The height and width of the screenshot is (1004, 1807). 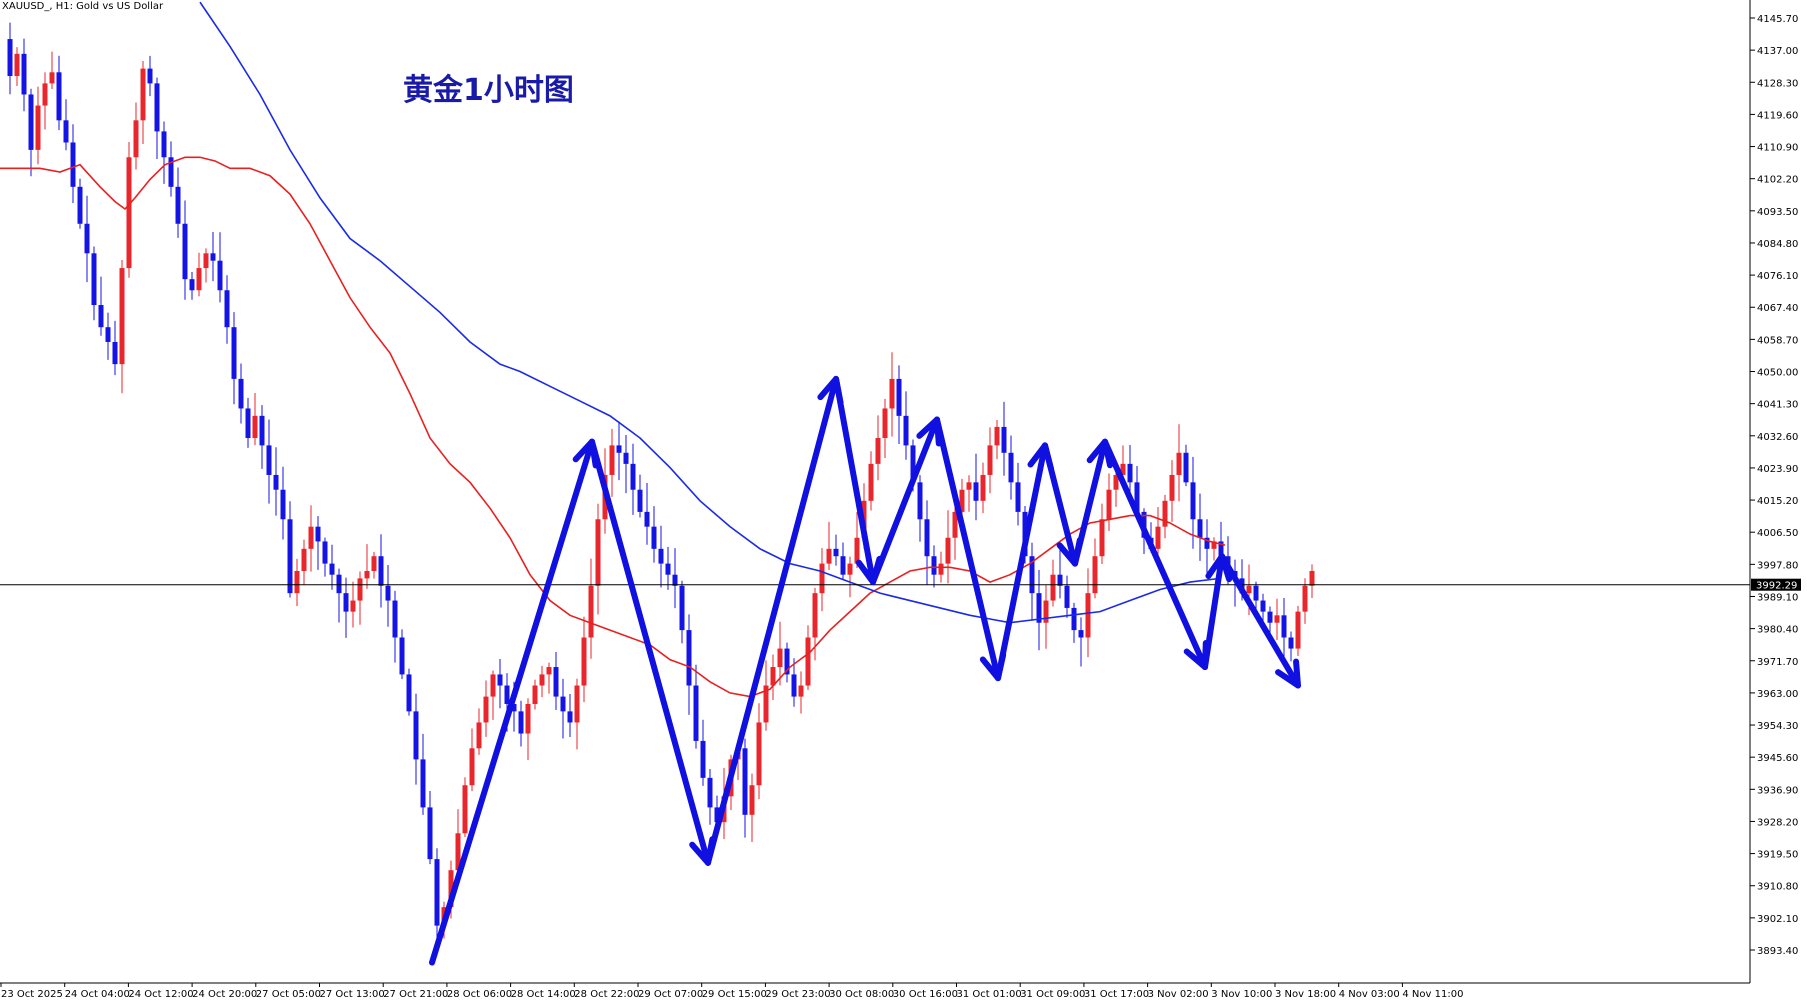 I want to click on y-tick-label: 4006.50, so click(x=1777, y=533).